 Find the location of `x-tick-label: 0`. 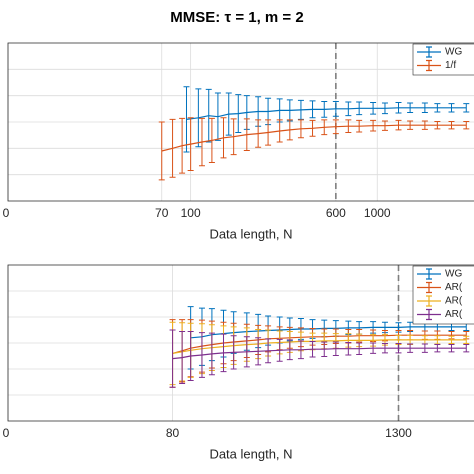

x-tick-label: 0 is located at coordinates (6, 213).